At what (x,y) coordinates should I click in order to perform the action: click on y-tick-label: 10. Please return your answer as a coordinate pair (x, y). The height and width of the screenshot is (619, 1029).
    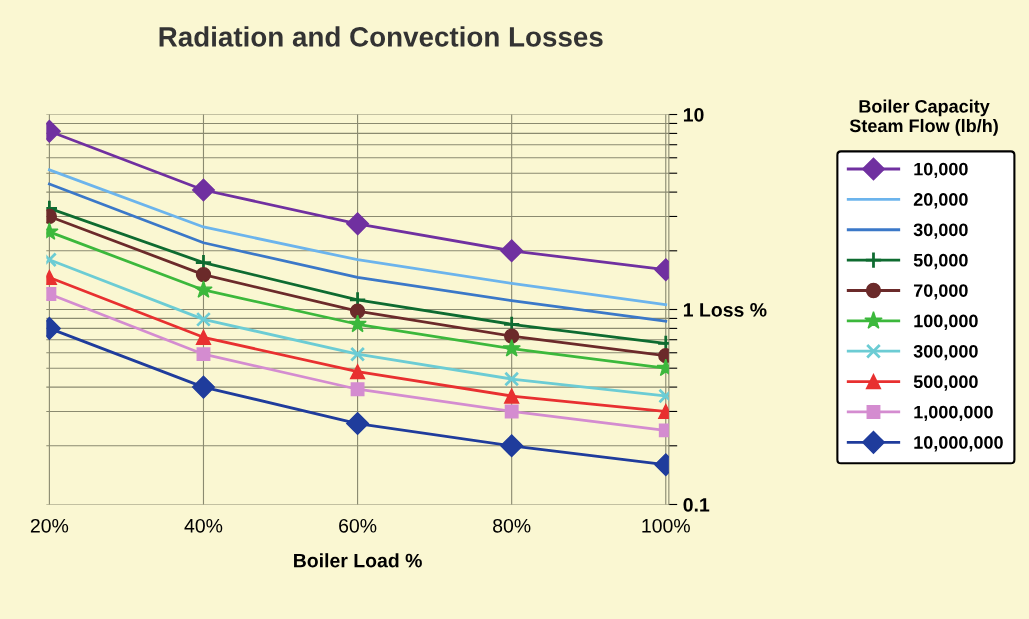
    Looking at the image, I should click on (693, 114).